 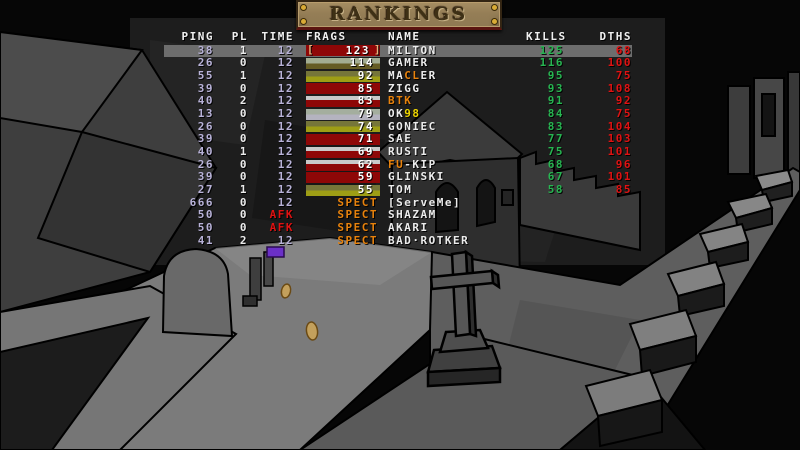 What do you see at coordinates (398, 75) in the screenshot?
I see `scoreboard-row: 55 1 12 92 MACLER 95 75` at bounding box center [398, 75].